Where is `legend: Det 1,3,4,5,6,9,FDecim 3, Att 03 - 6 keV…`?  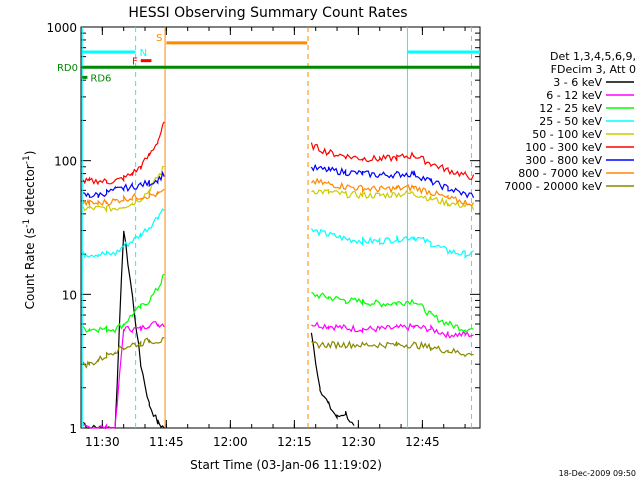
legend: Det 1,3,4,5,6,9,FDecim 3, Att 03 - 6 keV… is located at coordinates (570, 121).